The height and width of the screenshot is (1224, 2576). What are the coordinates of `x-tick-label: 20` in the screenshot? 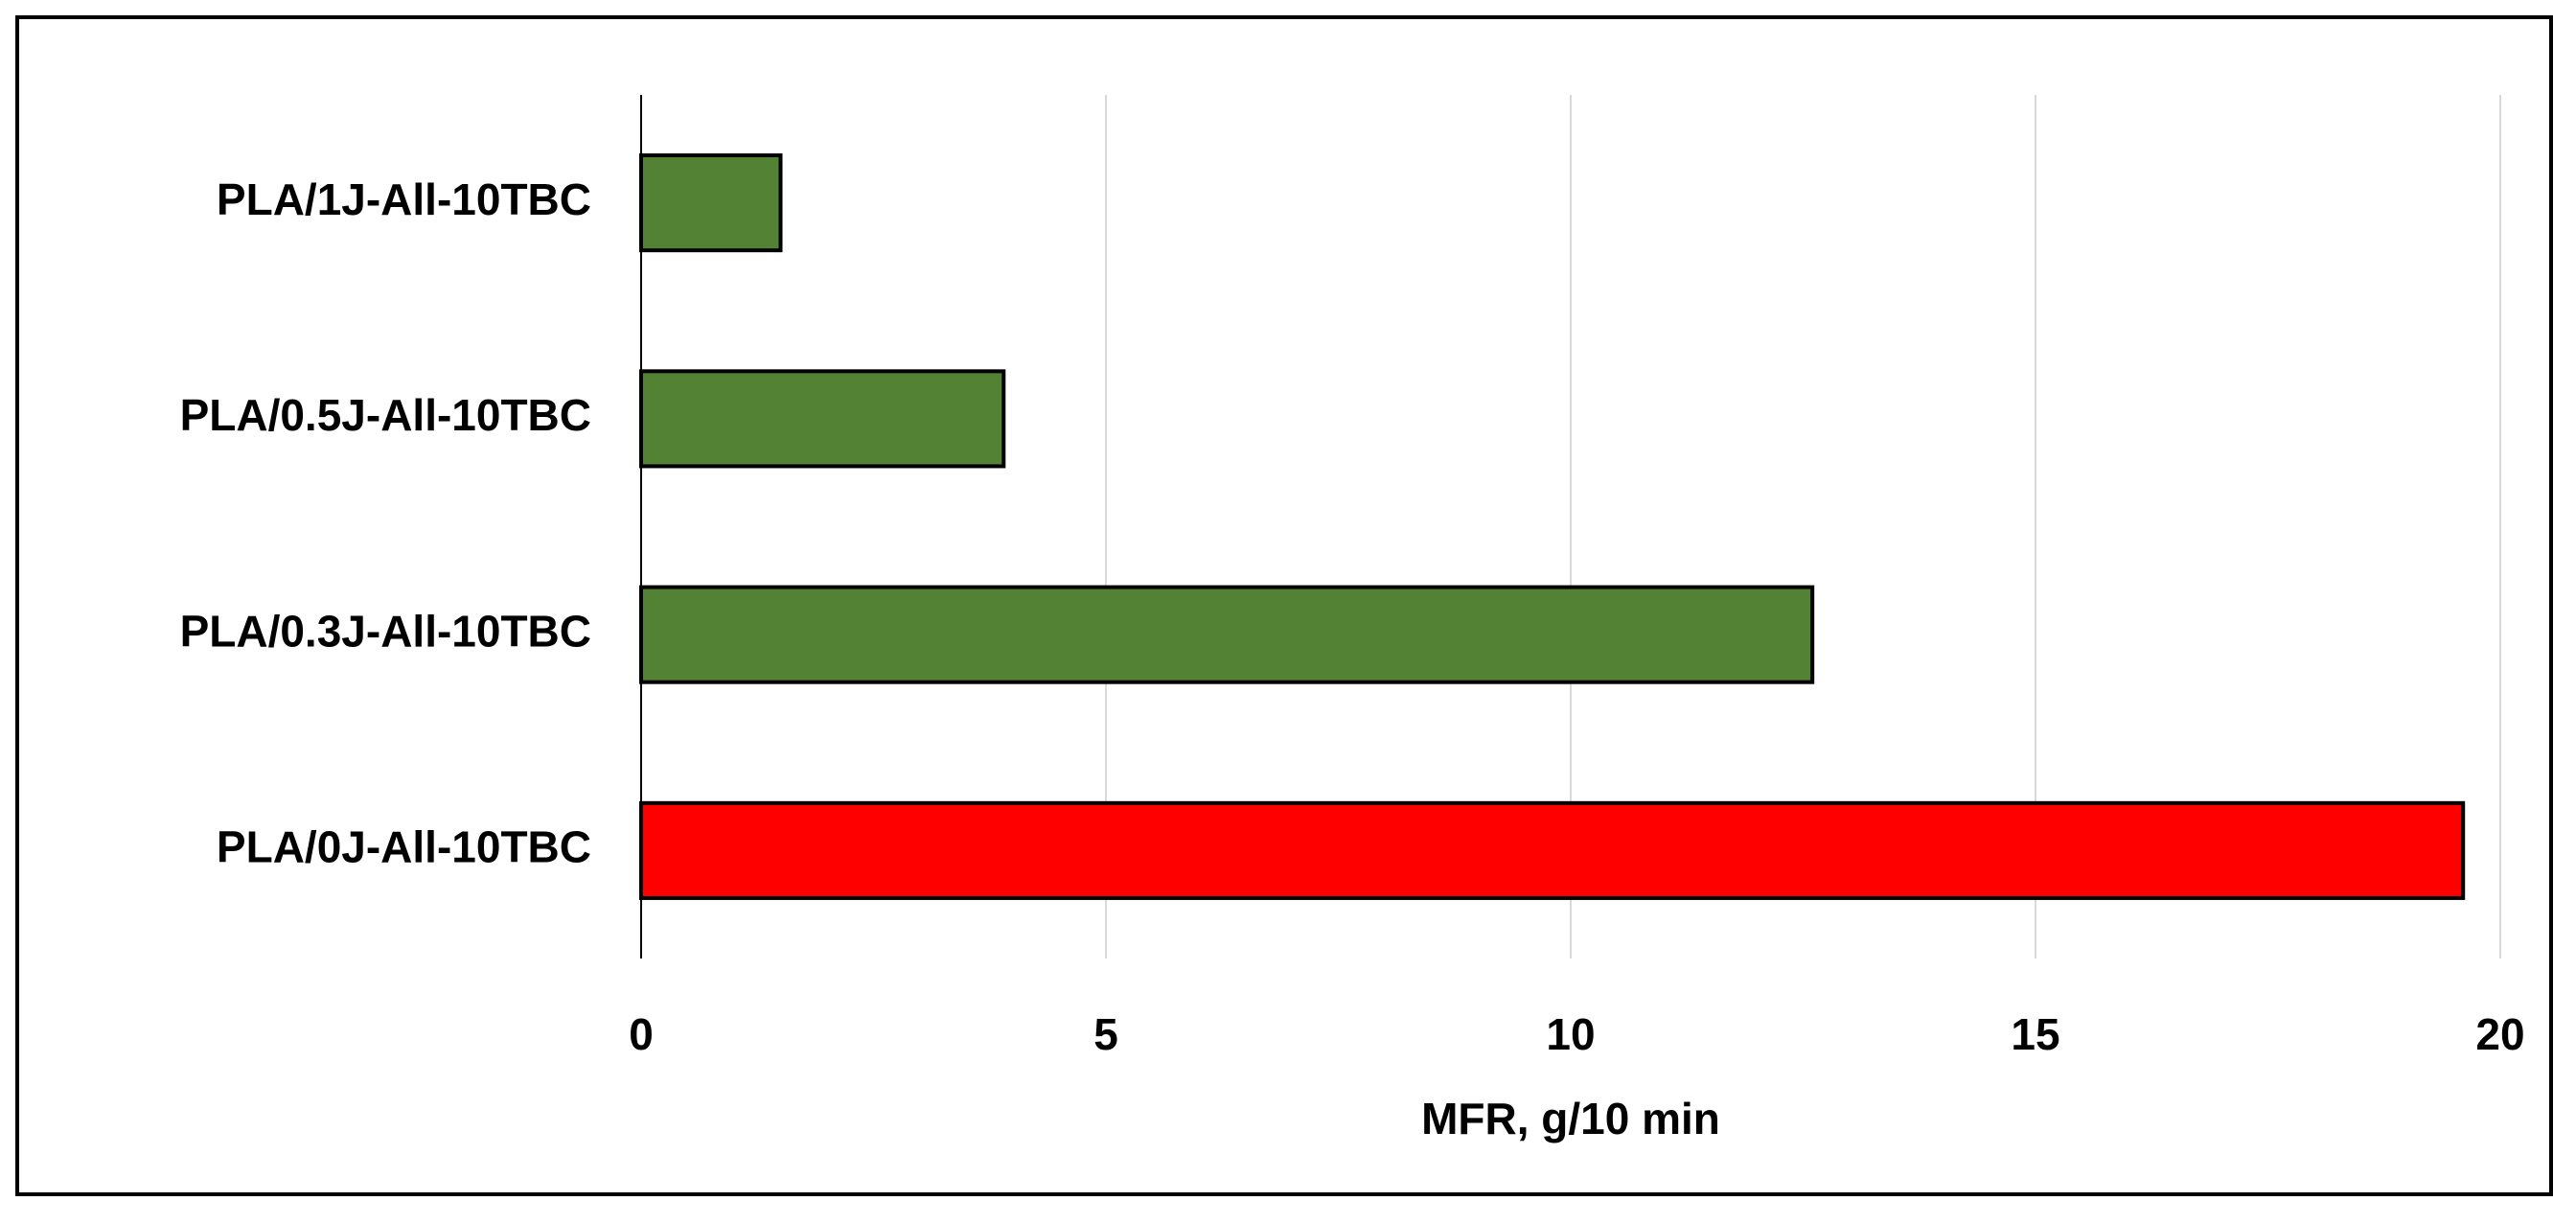 It's located at (2499, 1034).